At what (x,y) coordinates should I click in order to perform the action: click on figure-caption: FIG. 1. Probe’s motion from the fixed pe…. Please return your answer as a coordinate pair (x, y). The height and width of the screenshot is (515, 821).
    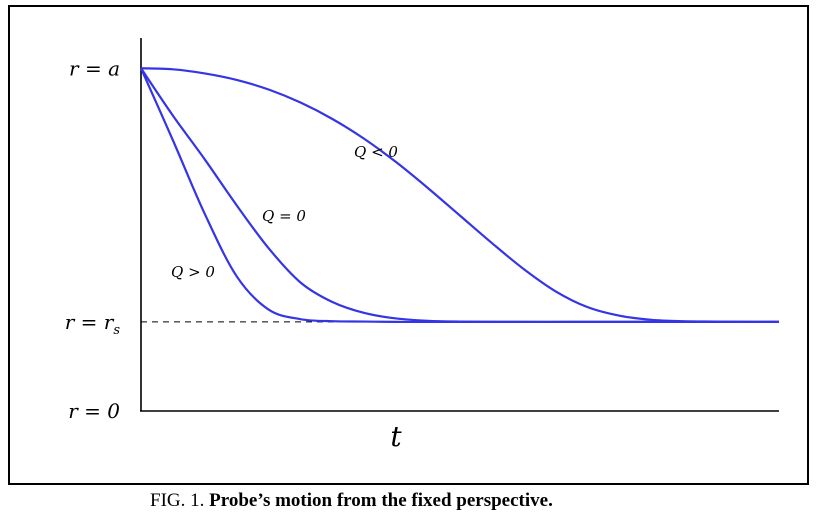
    Looking at the image, I should click on (351, 501).